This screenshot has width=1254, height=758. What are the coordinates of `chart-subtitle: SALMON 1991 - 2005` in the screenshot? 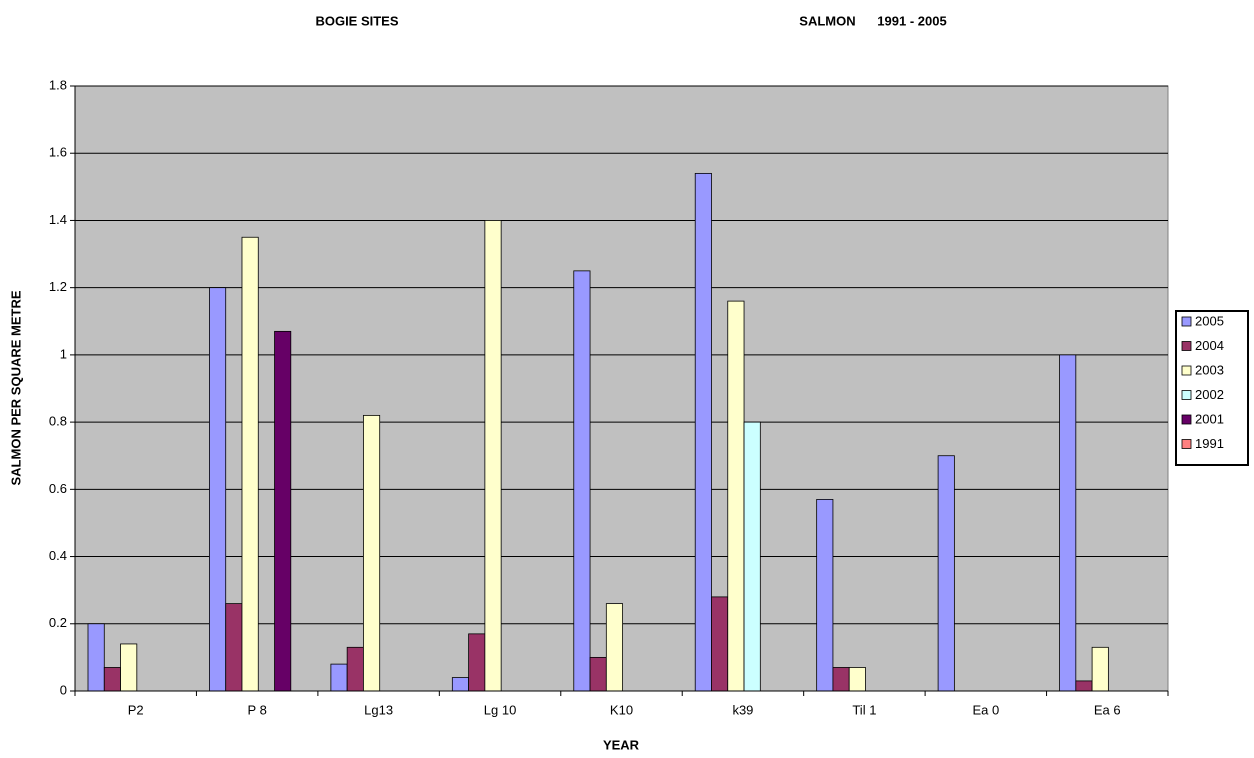 It's located at (872, 20).